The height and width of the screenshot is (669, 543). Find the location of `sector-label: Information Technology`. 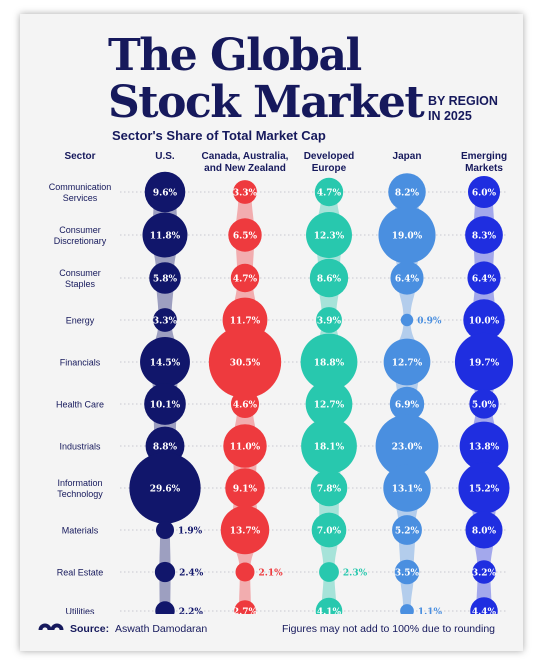

sector-label: Information Technology is located at coordinates (80, 488).